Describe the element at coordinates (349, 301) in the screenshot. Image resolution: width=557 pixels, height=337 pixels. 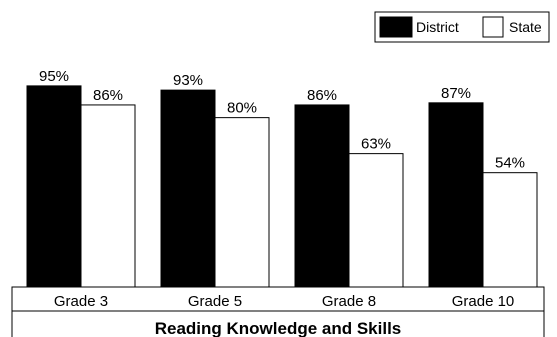
I see `tick-label-grade-8: Grade 8` at that location.